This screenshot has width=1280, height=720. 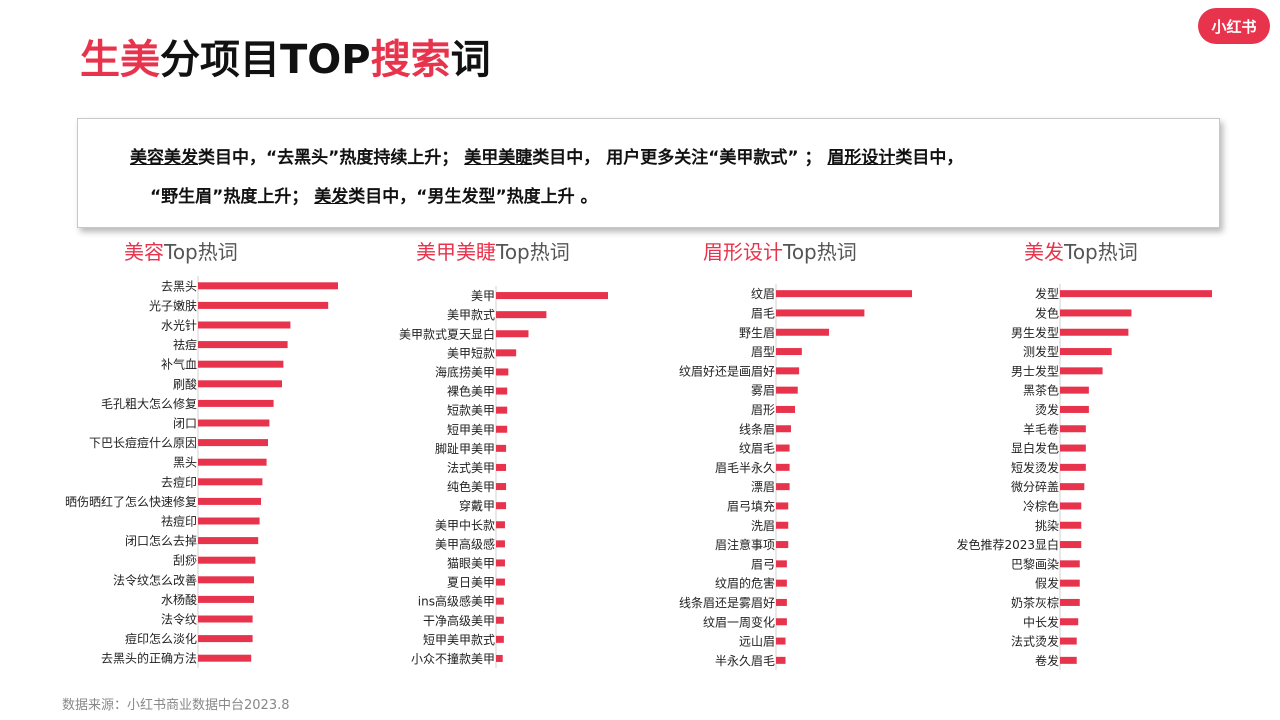 What do you see at coordinates (471, 468) in the screenshot?
I see `nails-category-label: 法式美甲` at bounding box center [471, 468].